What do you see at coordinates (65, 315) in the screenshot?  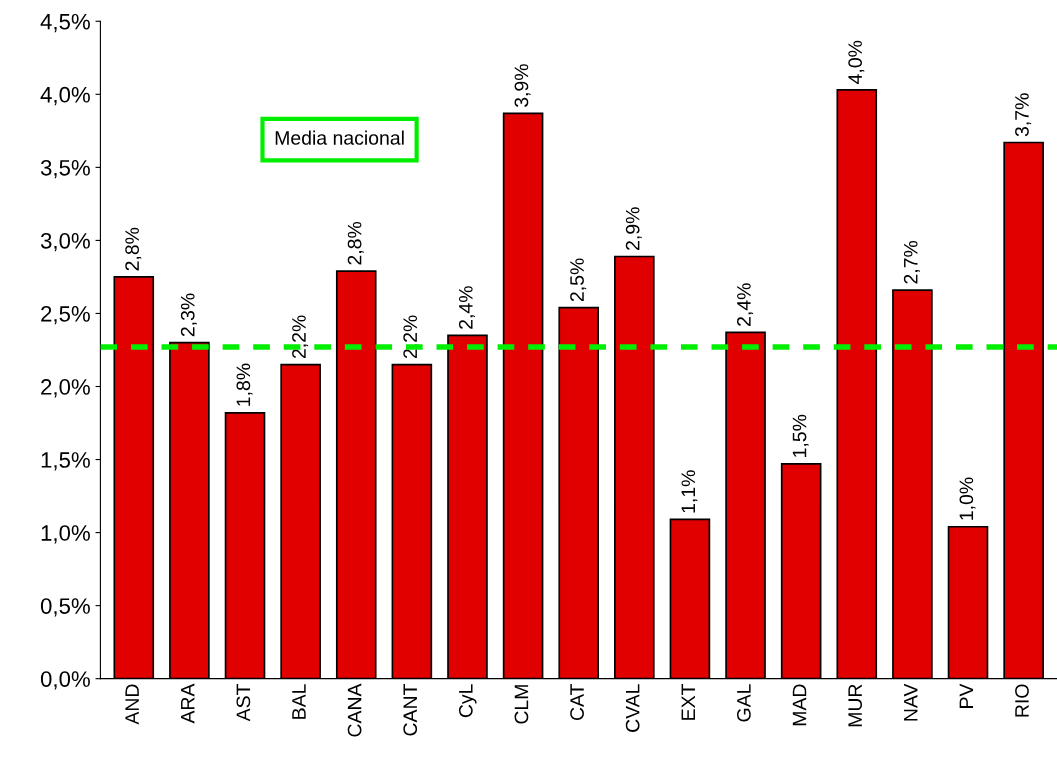 I see `y-tick-label: 2,5%` at bounding box center [65, 315].